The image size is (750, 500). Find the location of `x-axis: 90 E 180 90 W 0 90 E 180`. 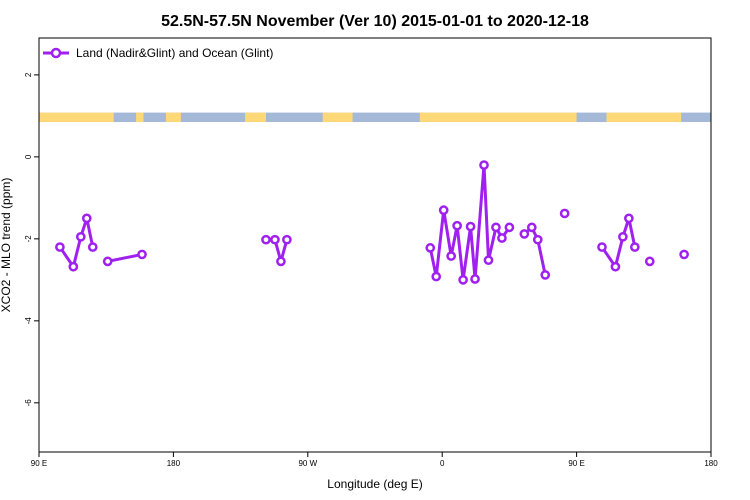

x-axis: 90 E 180 90 W 0 90 E 180 is located at coordinates (374, 460).